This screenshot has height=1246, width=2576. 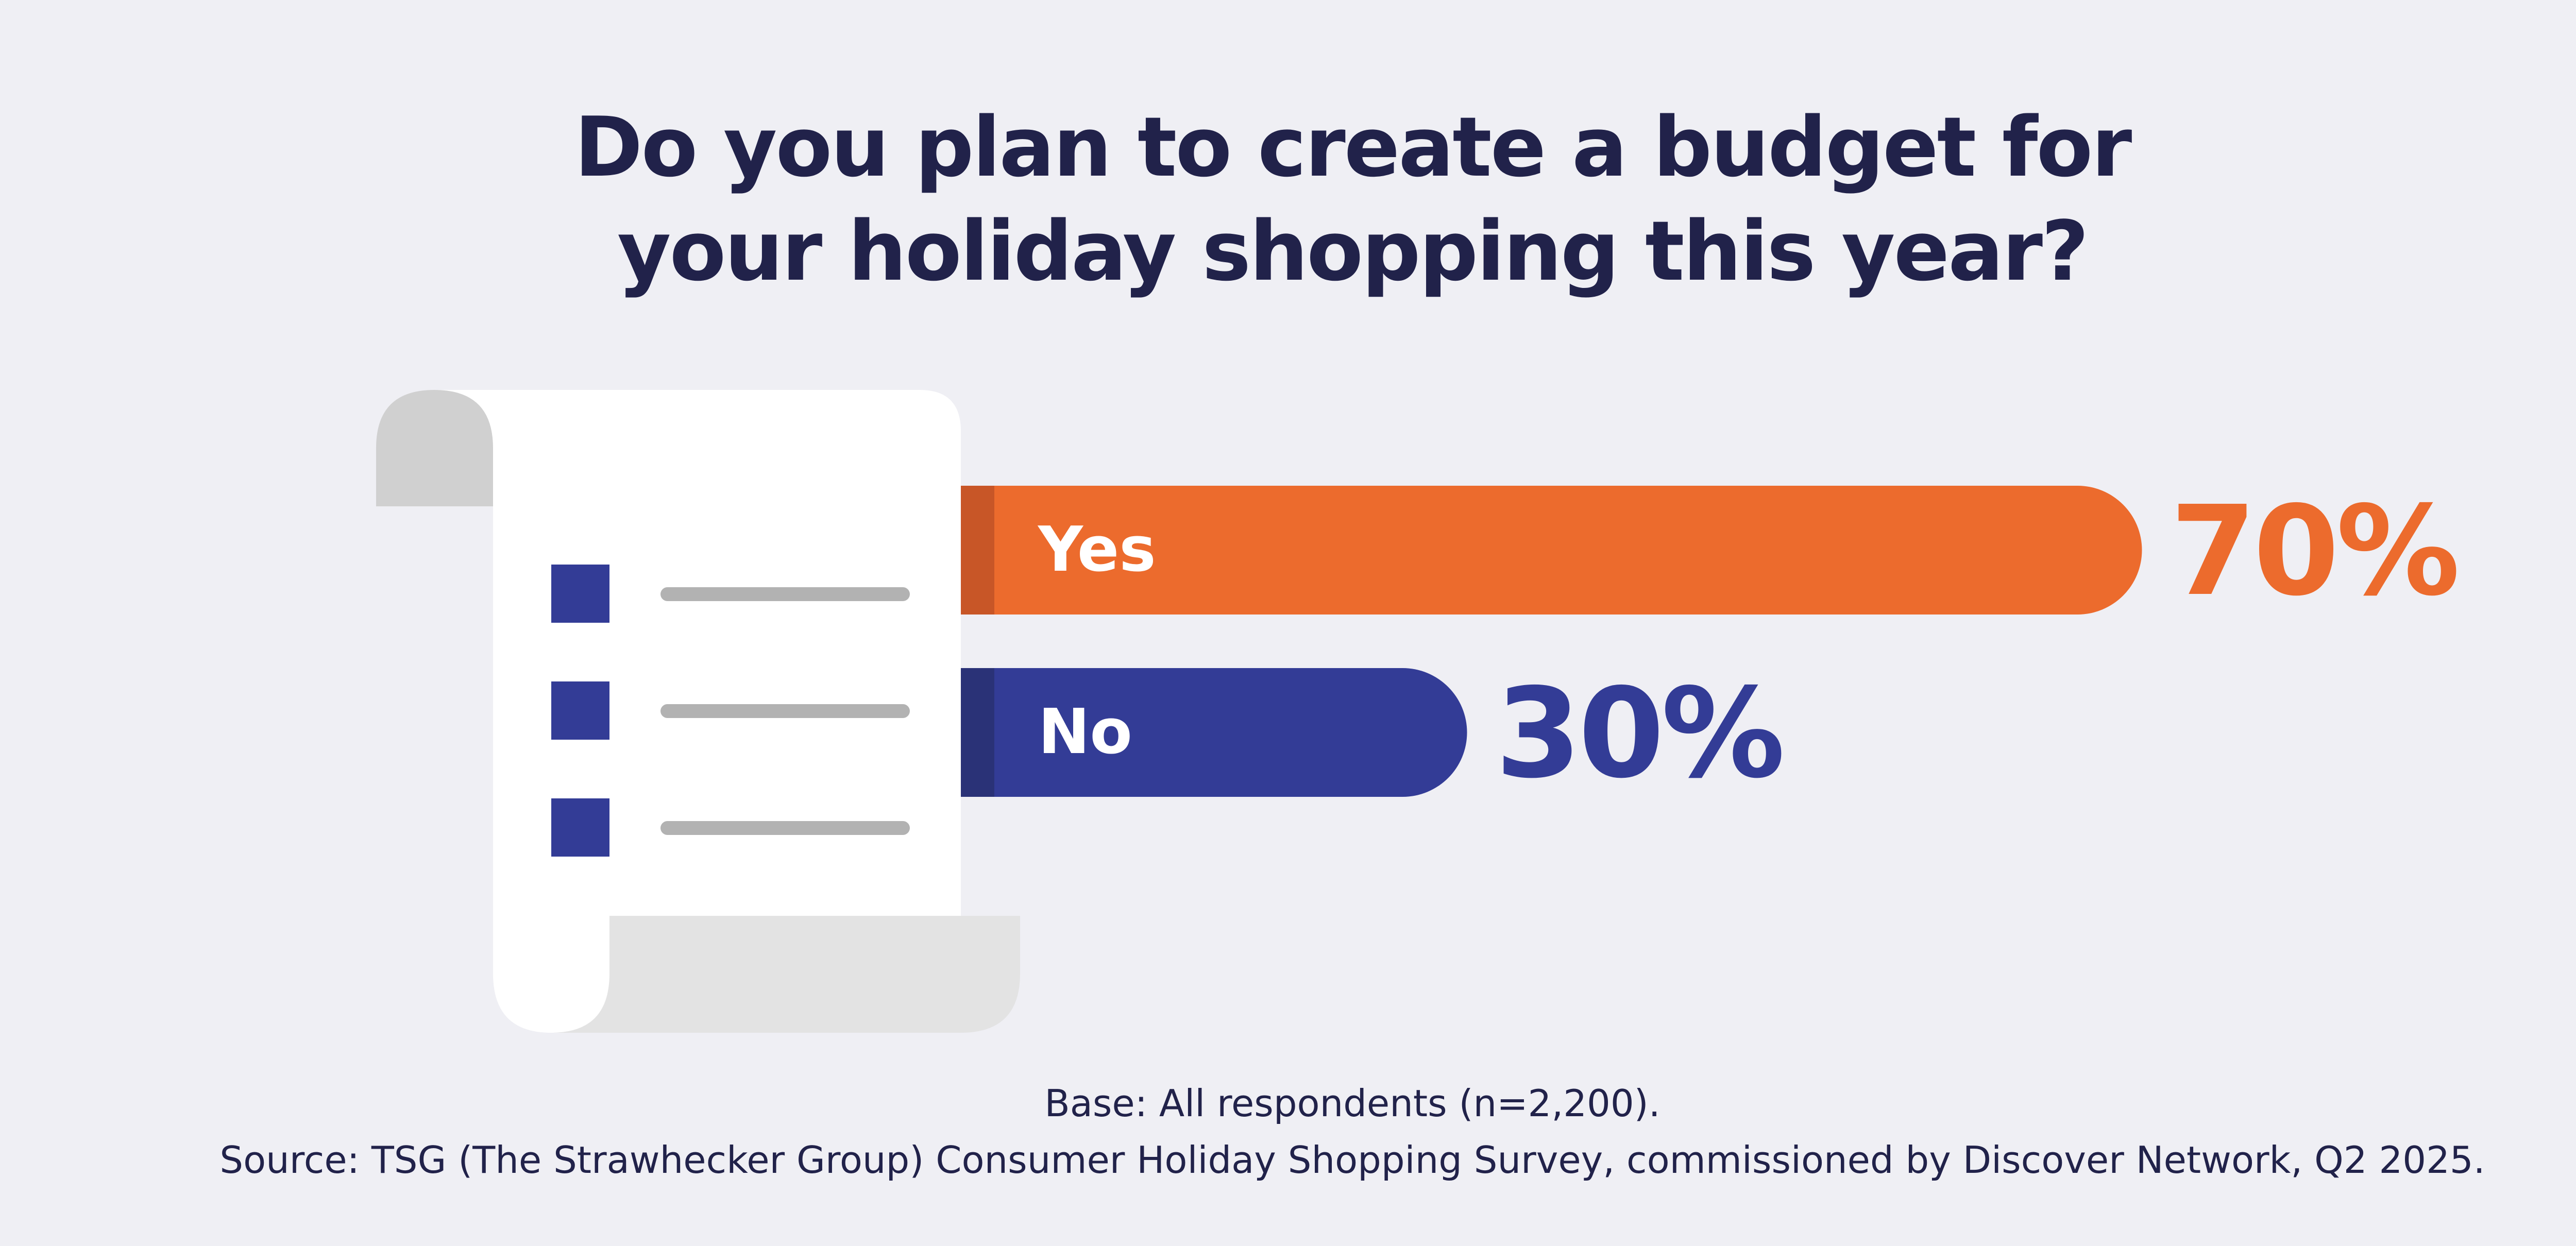 What do you see at coordinates (1214, 732) in the screenshot?
I see `bar-no` at bounding box center [1214, 732].